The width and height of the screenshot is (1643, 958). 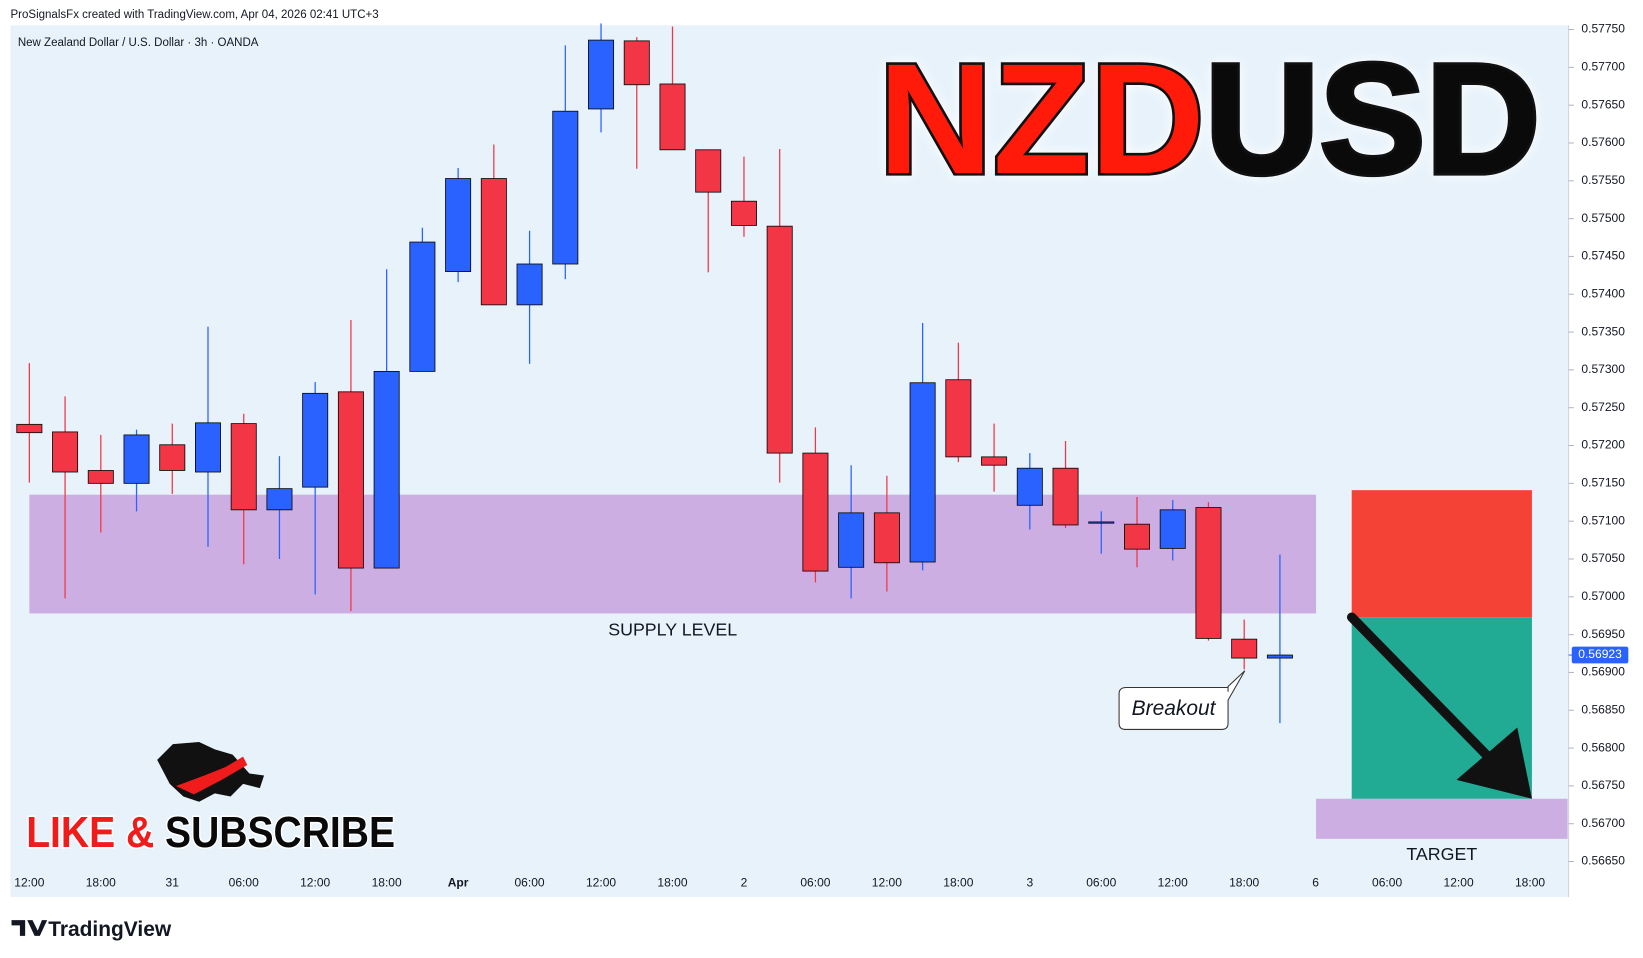 I want to click on y-tick-label: 0.57500, so click(x=1603, y=218).